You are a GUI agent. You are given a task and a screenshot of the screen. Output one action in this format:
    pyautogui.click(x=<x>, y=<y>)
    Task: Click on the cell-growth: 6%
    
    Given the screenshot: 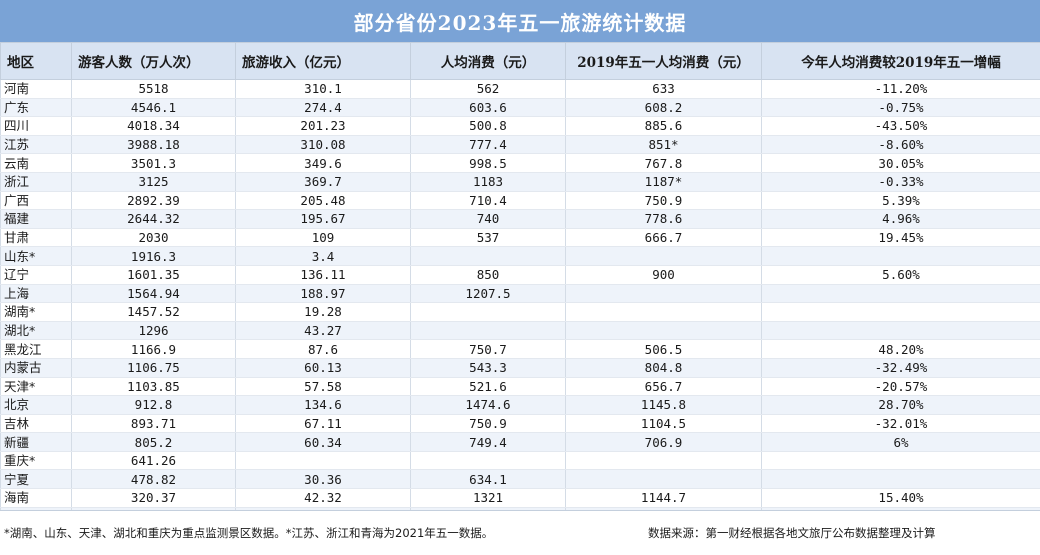 What is the action you would take?
    pyautogui.click(x=901, y=442)
    